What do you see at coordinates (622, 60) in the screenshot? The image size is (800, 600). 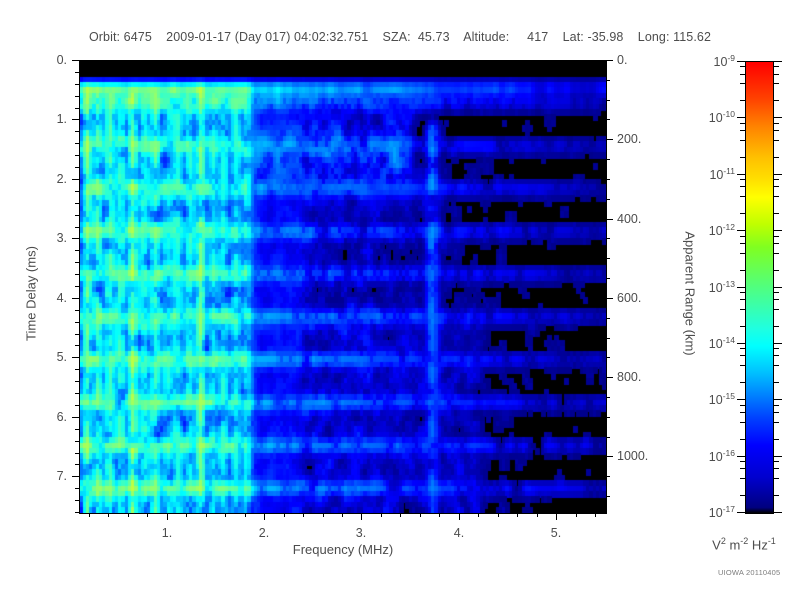 I see `y2-axis-tick-label-0: 0.` at bounding box center [622, 60].